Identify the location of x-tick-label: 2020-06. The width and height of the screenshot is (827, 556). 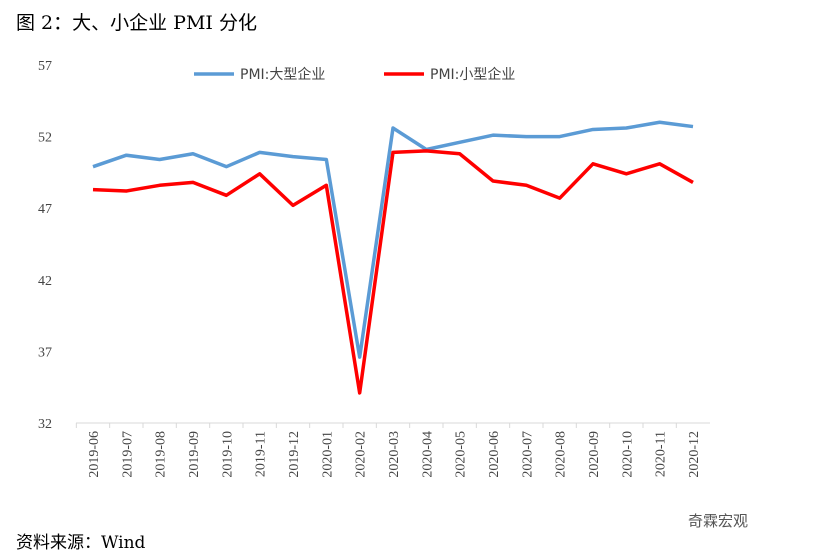
(494, 454).